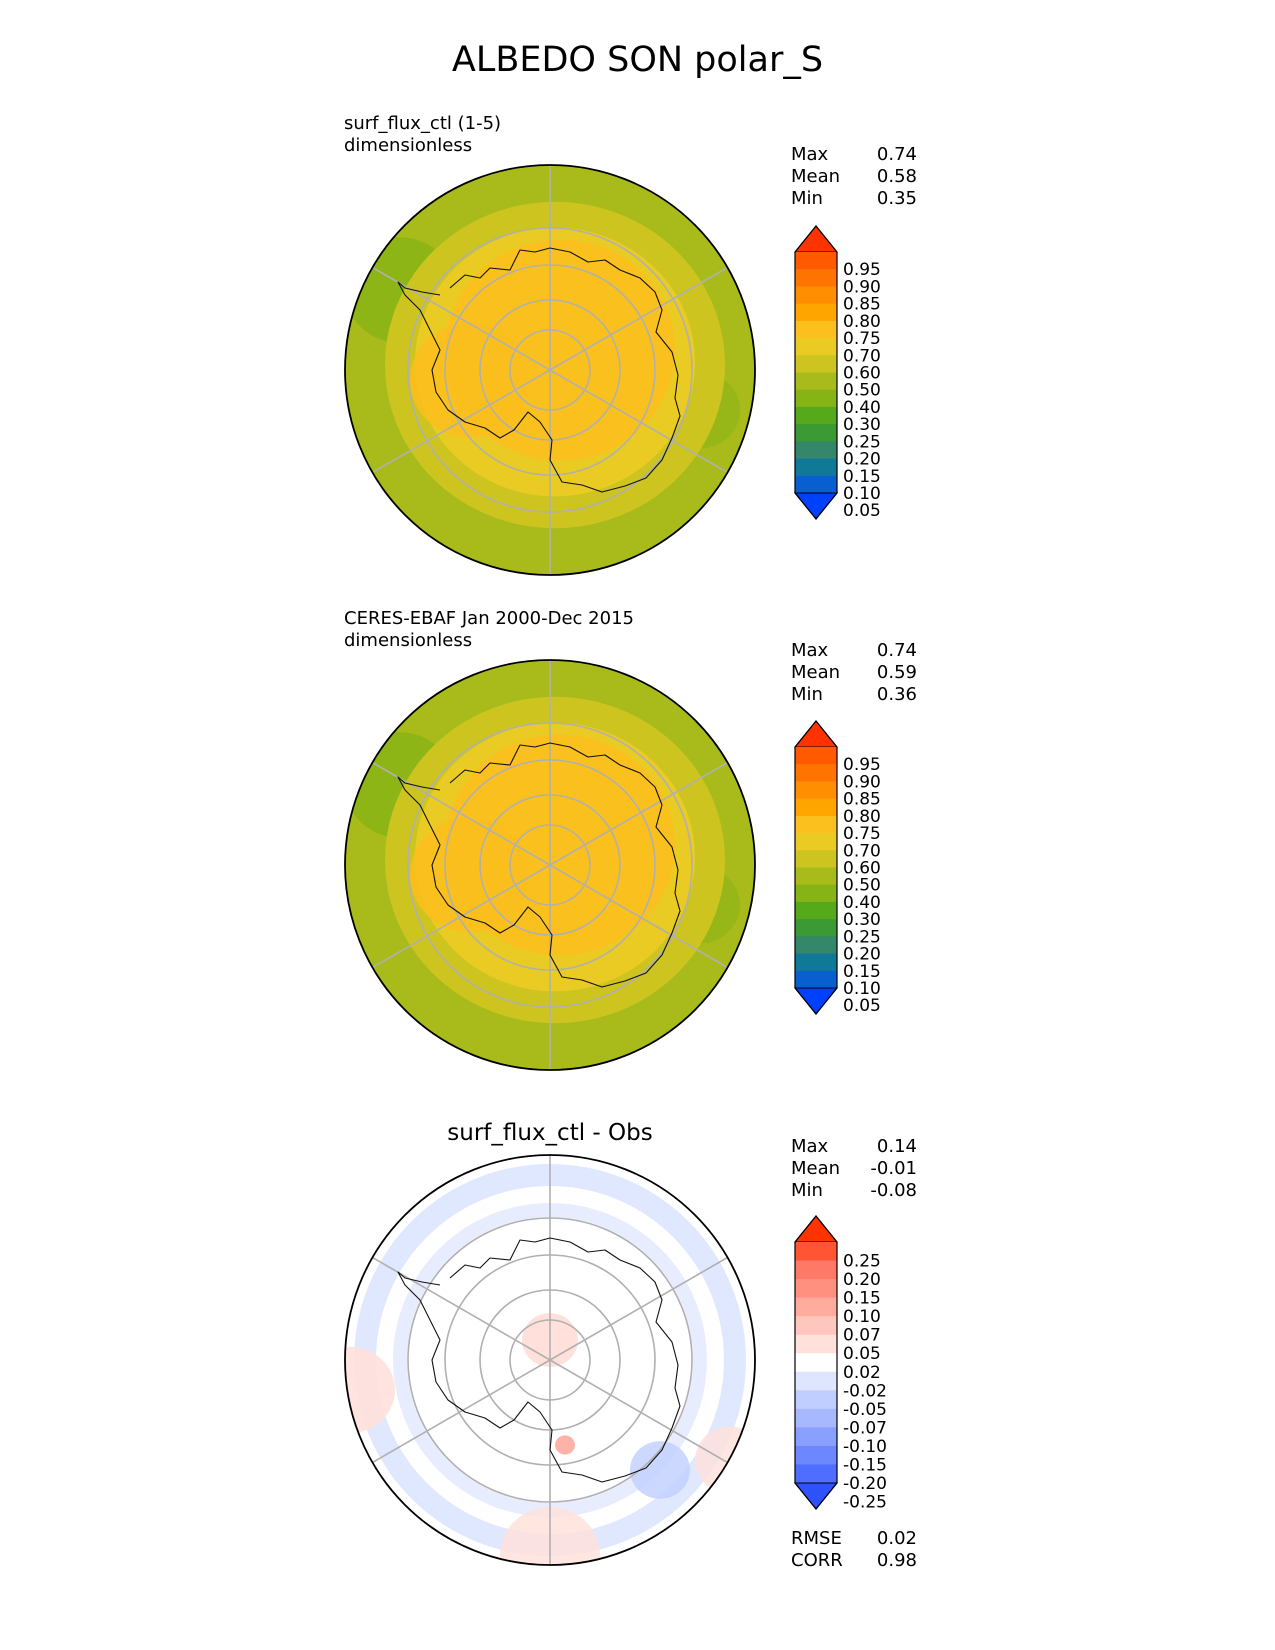 The height and width of the screenshot is (1650, 1275). What do you see at coordinates (862, 869) in the screenshot?
I see `panel2-colorbar-tick-label: 0.60` at bounding box center [862, 869].